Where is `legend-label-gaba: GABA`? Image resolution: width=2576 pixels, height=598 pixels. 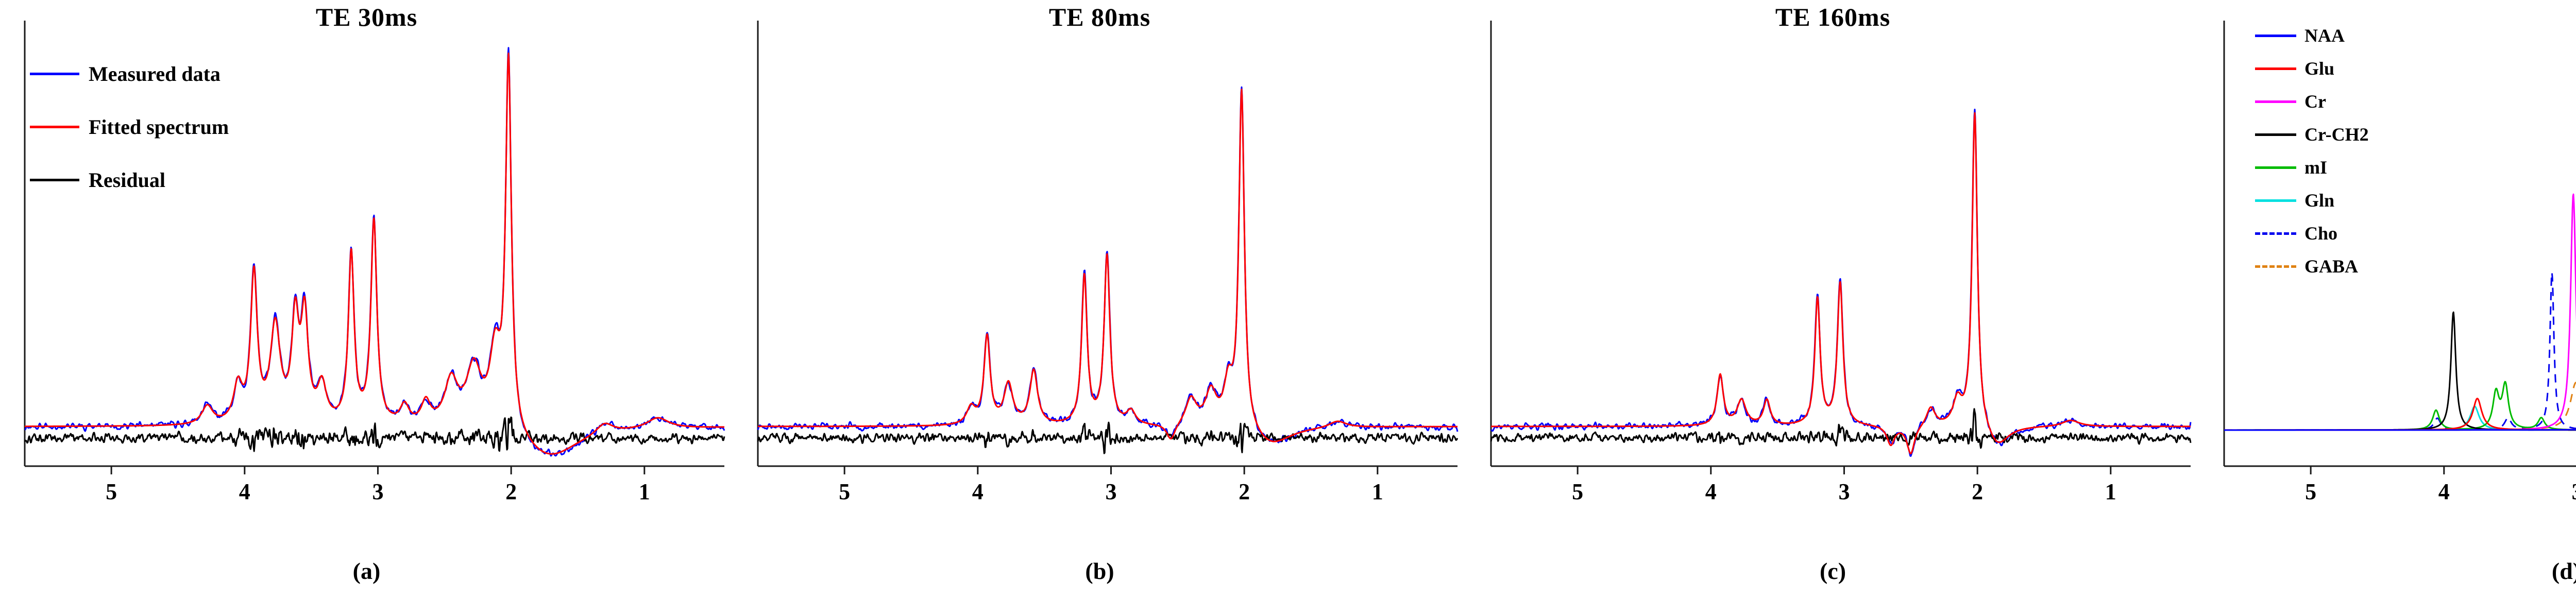
legend-label-gaba: GABA is located at coordinates (2331, 267).